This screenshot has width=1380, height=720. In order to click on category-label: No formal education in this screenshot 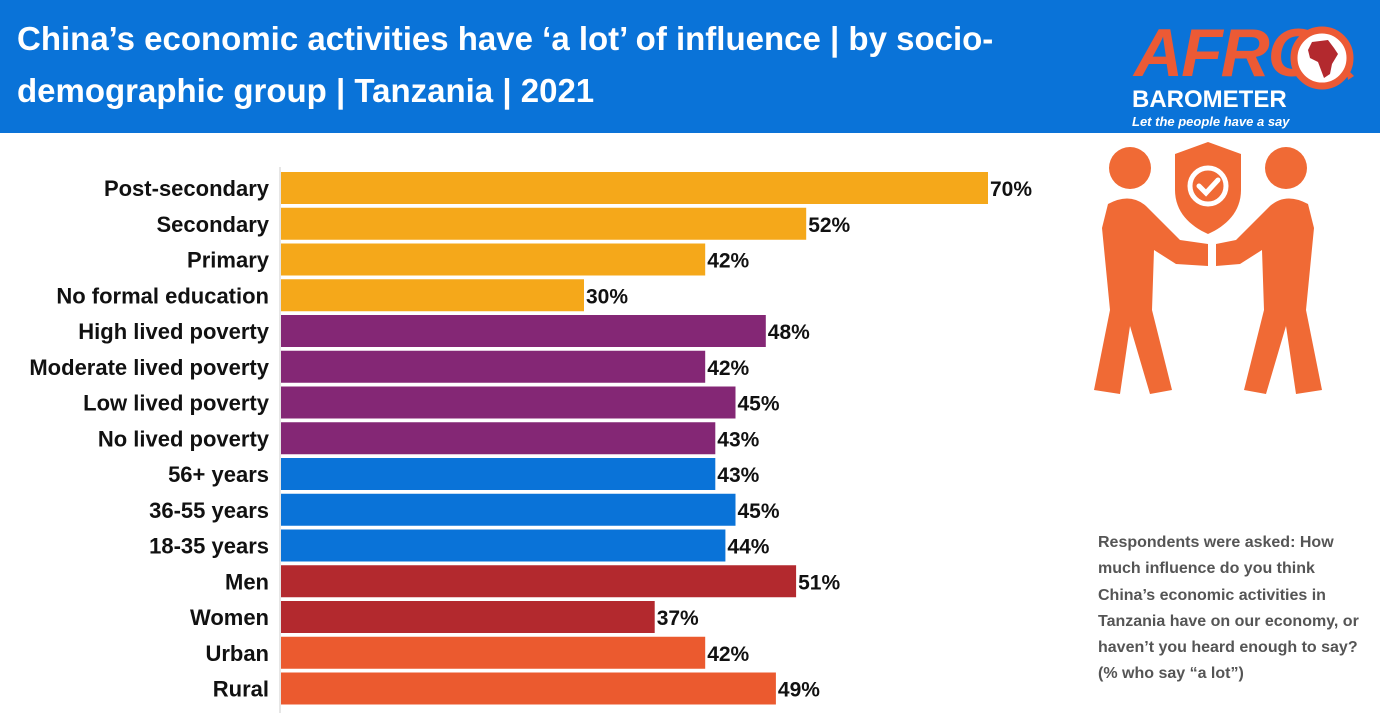, I will do `click(162, 295)`.